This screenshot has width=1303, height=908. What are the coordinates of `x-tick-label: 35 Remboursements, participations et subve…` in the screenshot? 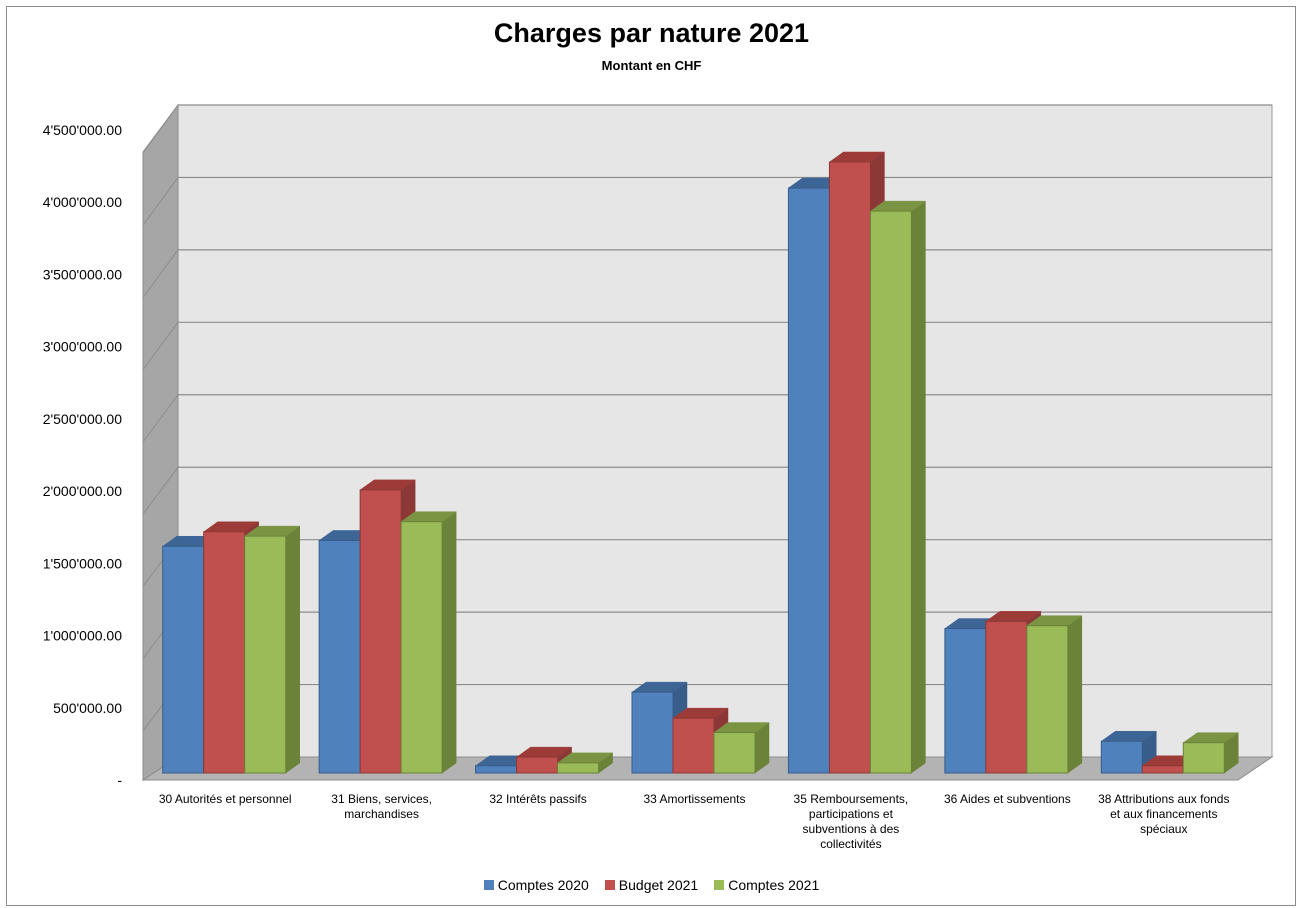 It's located at (851, 821).